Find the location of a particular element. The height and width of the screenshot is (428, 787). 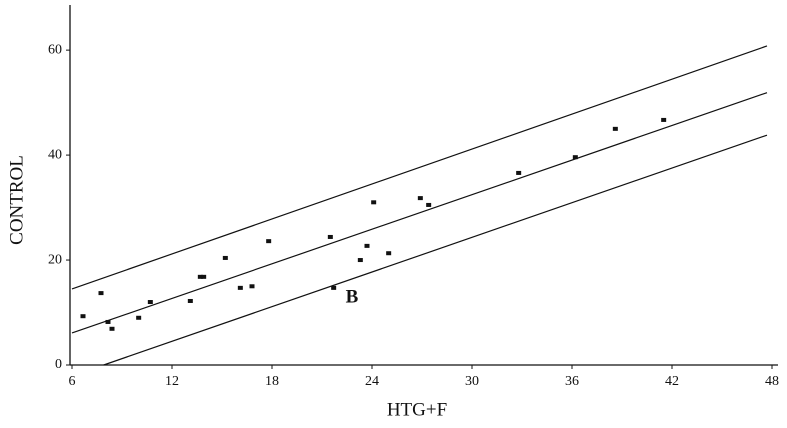

y-tick-label: 20 is located at coordinates (55, 259).